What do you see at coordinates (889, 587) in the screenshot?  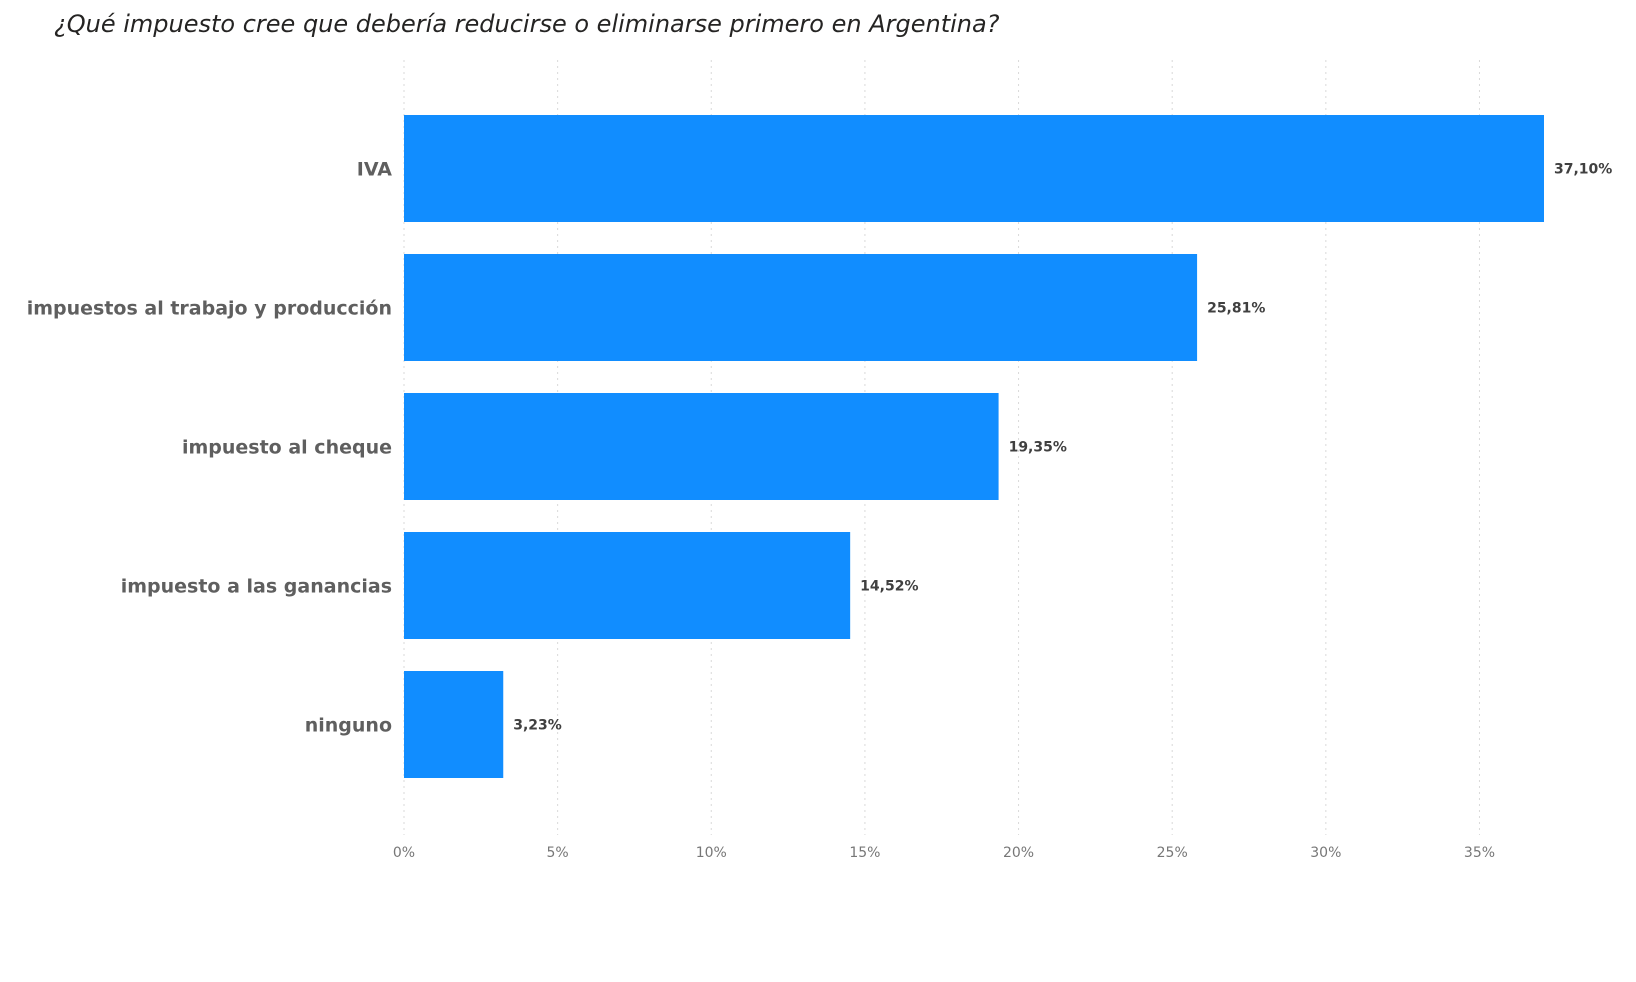 I see `data-label: 14,52%` at bounding box center [889, 587].